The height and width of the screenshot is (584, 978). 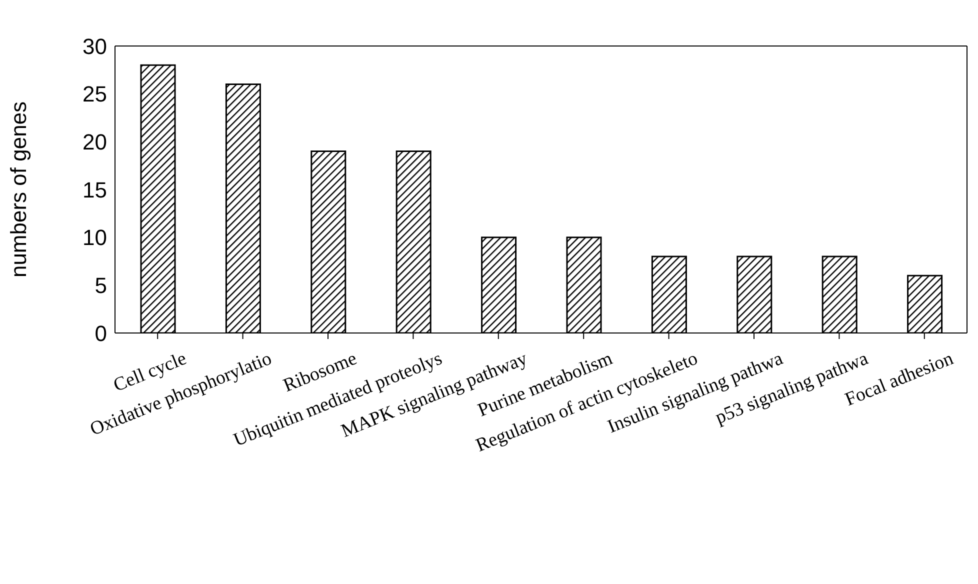 What do you see at coordinates (94, 189) in the screenshot?
I see `y-tick-label: 15` at bounding box center [94, 189].